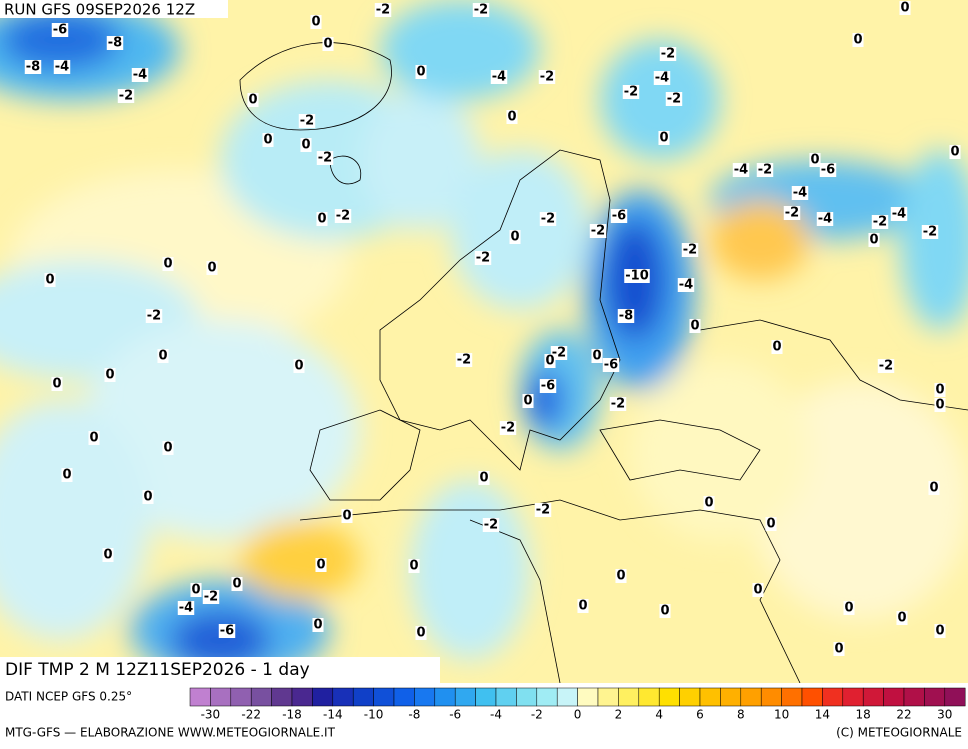 The height and width of the screenshot is (749, 968). What do you see at coordinates (99, 10) in the screenshot?
I see `run-label: RUN GFS 09SEP2026 12Z` at bounding box center [99, 10].